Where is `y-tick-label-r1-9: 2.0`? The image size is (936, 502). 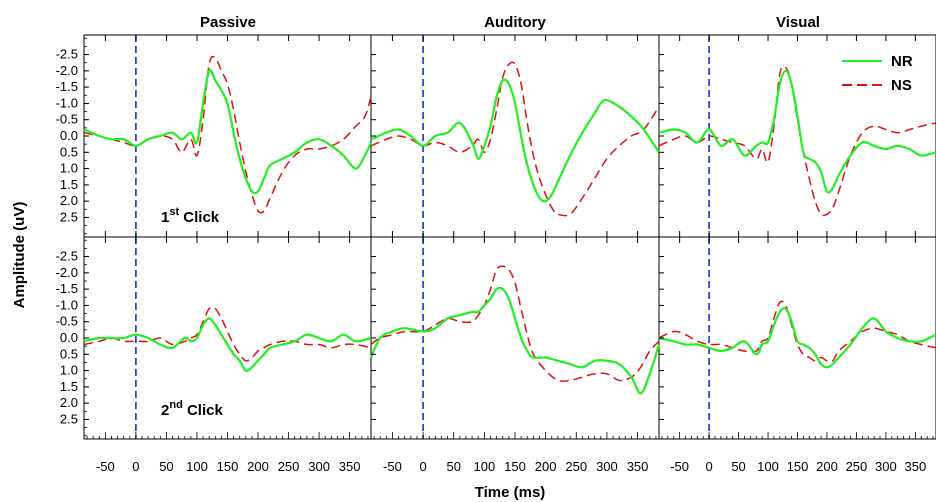 y-tick-label-r1-9: 2.0 is located at coordinates (69, 402).